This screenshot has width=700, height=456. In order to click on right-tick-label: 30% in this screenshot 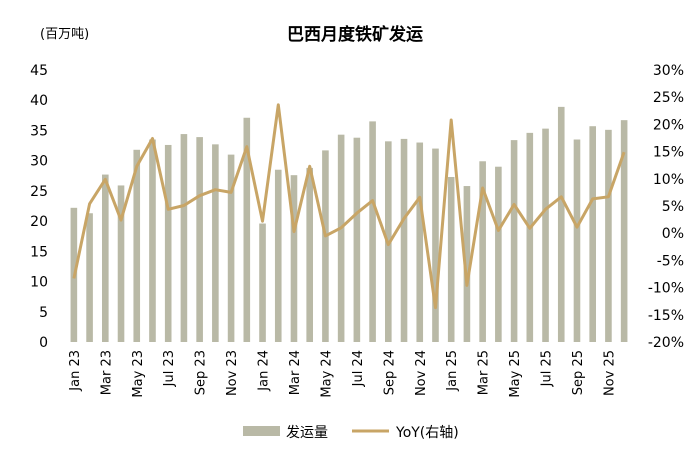, I will do `click(668, 71)`.